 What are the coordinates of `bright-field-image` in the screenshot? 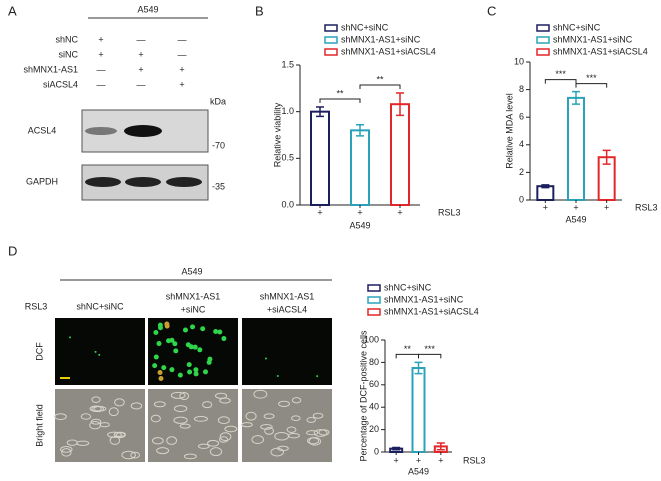 It's located at (193, 425).